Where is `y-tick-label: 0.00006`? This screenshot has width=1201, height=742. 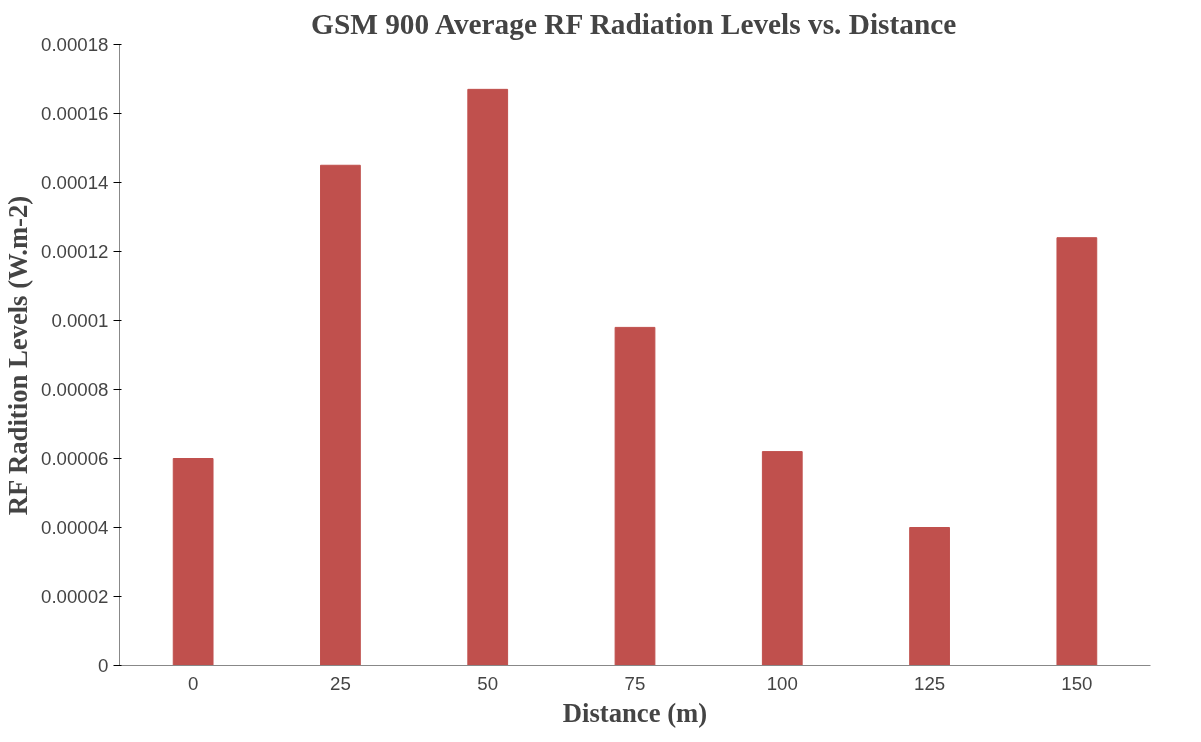
y-tick-label: 0.00006 is located at coordinates (75, 458).